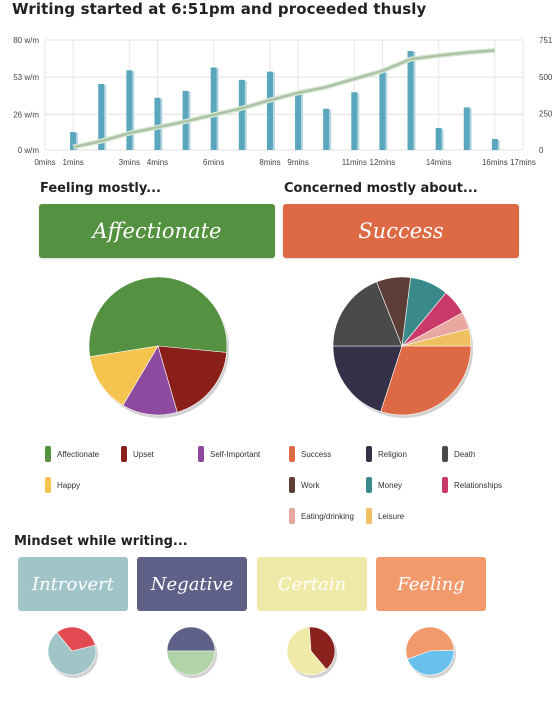 Image resolution: width=560 pixels, height=720 pixels. Describe the element at coordinates (297, 162) in the screenshot. I see `x-tick-label: 9mins` at that location.